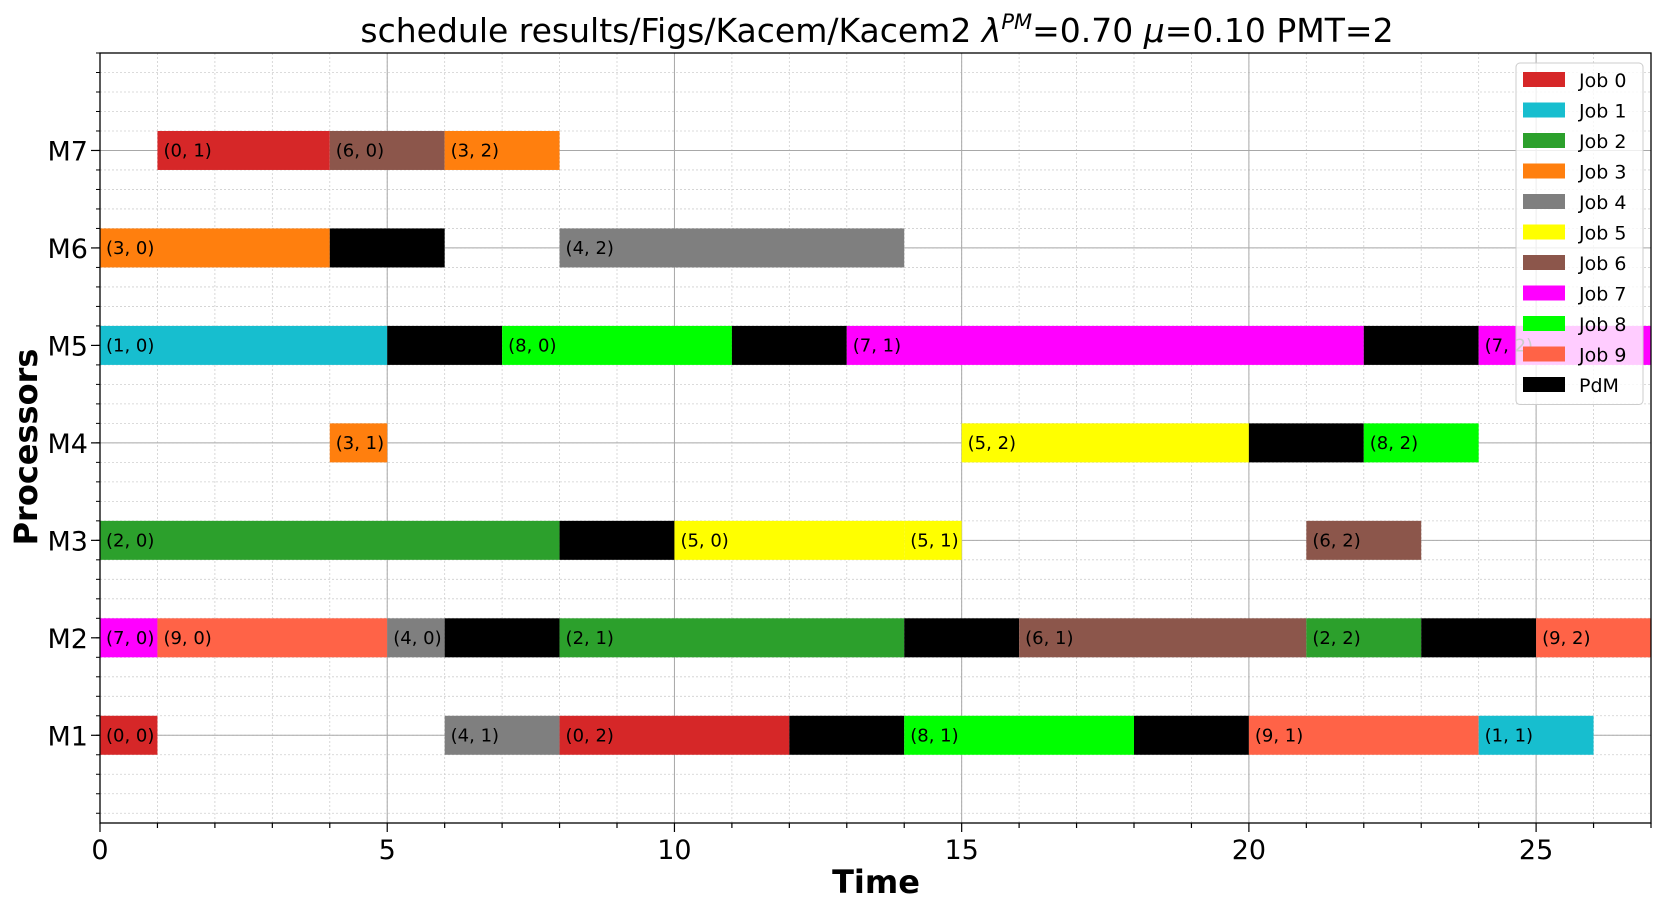 Image resolution: width=1660 pixels, height=910 pixels. Describe the element at coordinates (1602, 325) in the screenshot. I see `legend-label: Job 8` at that location.